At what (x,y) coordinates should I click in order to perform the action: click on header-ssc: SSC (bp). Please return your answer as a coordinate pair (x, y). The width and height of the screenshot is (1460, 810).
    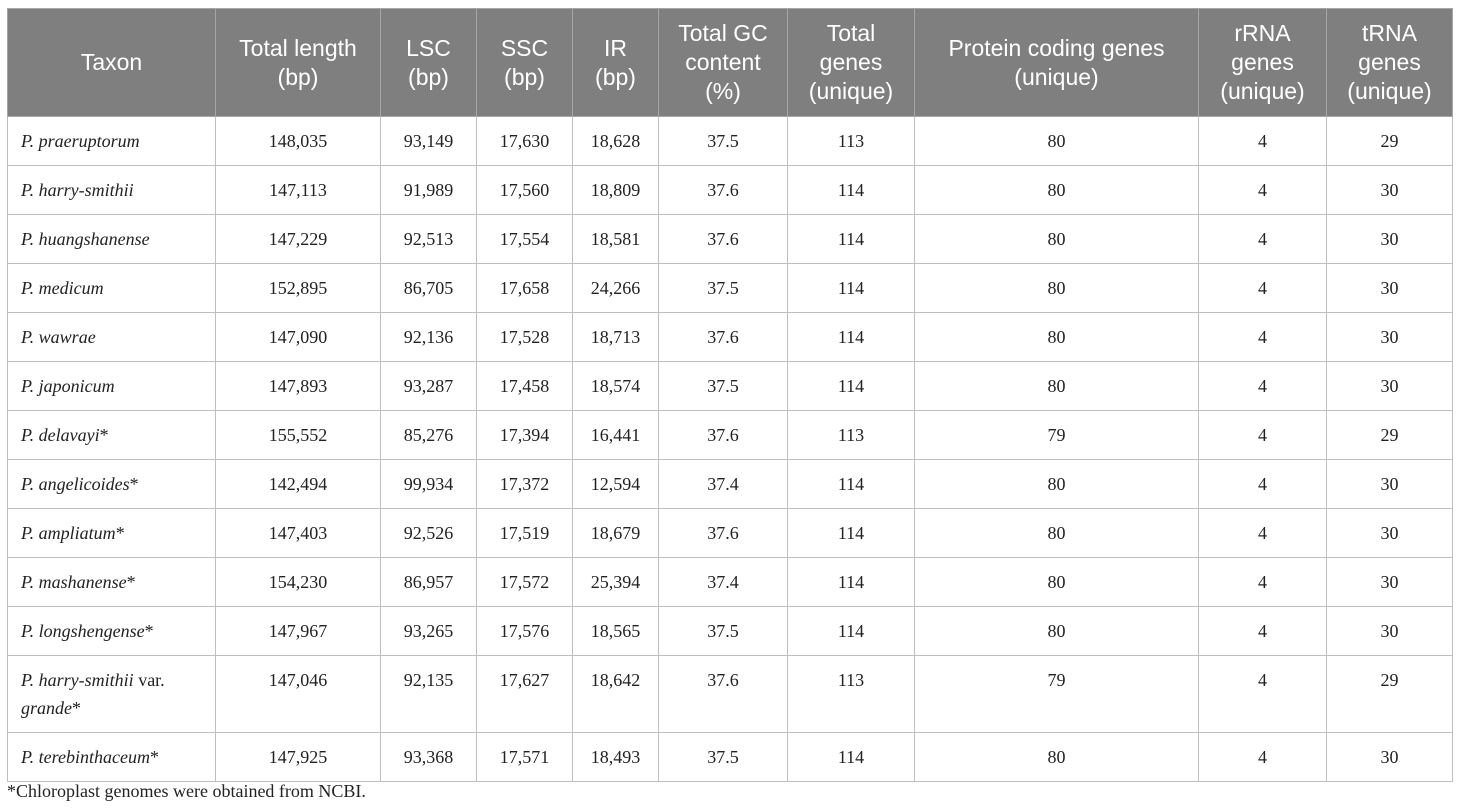
    Looking at the image, I should click on (524, 62).